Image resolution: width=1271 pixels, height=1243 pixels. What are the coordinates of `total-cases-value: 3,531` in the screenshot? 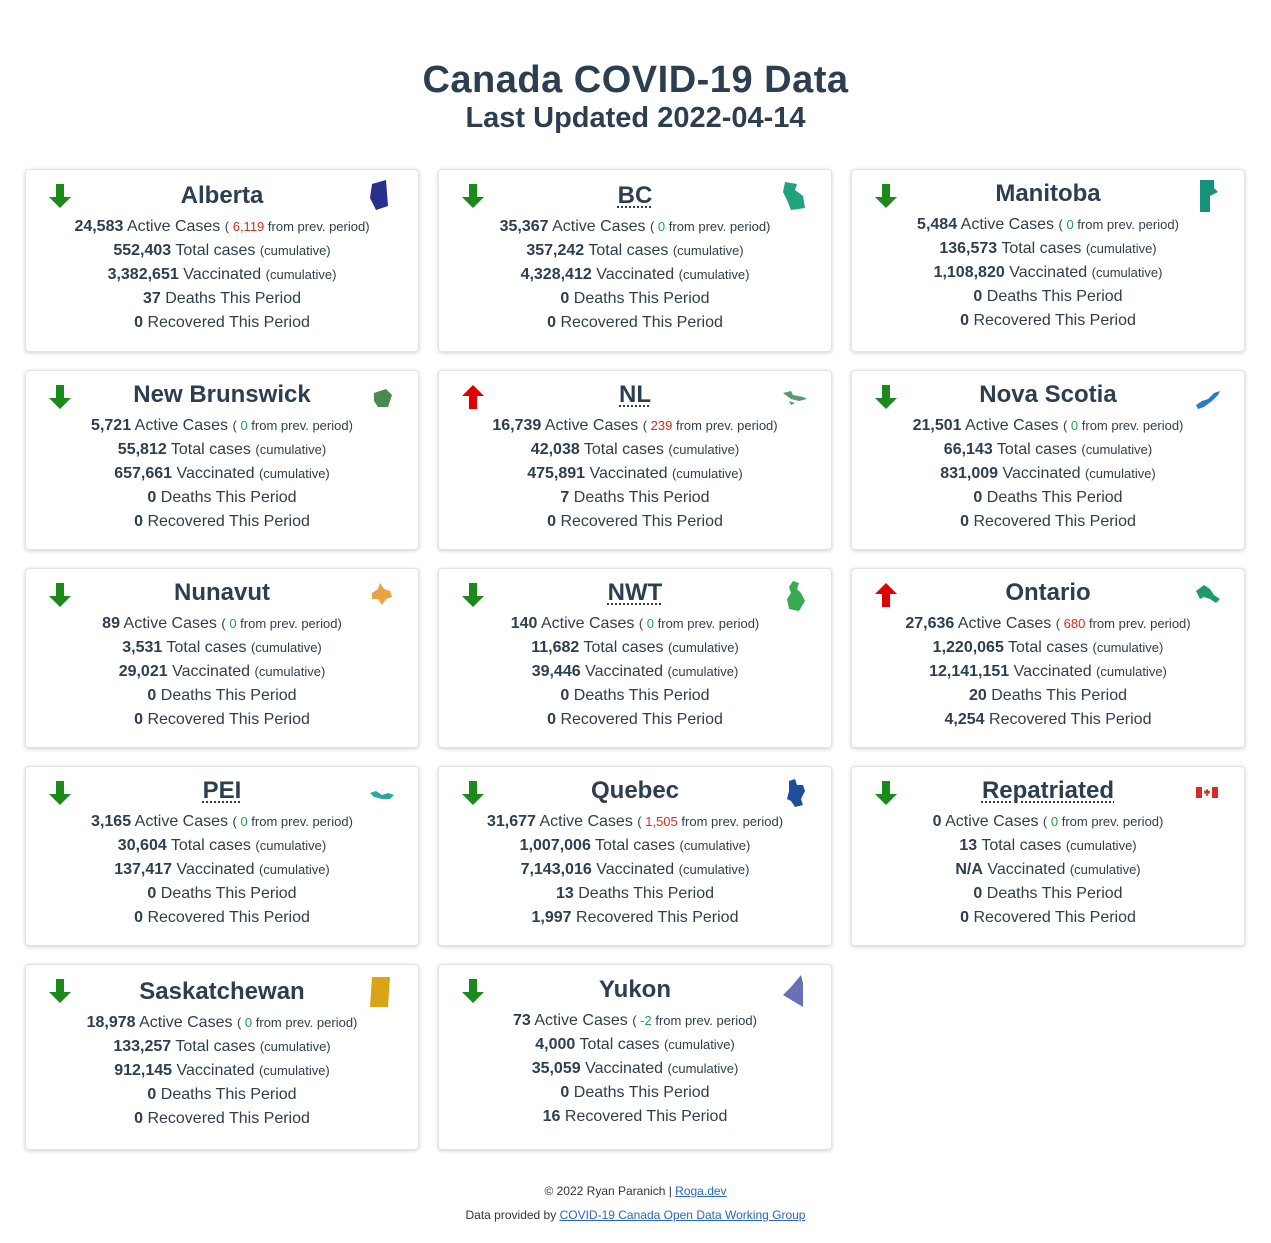 It's located at (142, 647).